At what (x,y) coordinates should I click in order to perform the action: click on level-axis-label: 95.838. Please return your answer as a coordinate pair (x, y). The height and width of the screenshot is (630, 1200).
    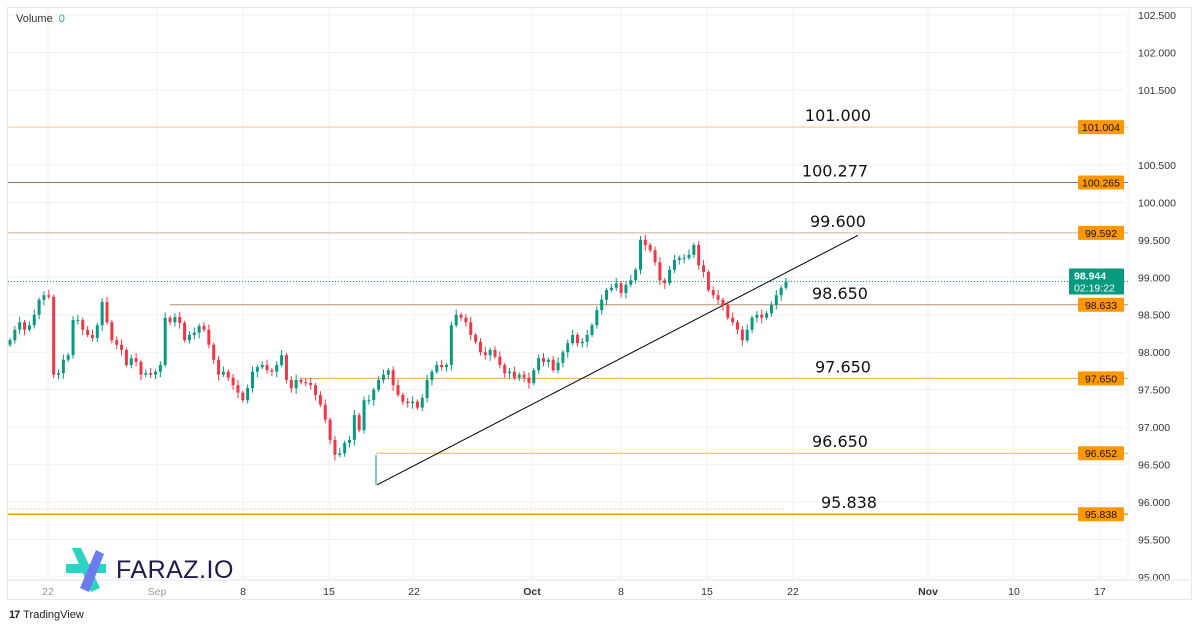
    Looking at the image, I should click on (1101, 515).